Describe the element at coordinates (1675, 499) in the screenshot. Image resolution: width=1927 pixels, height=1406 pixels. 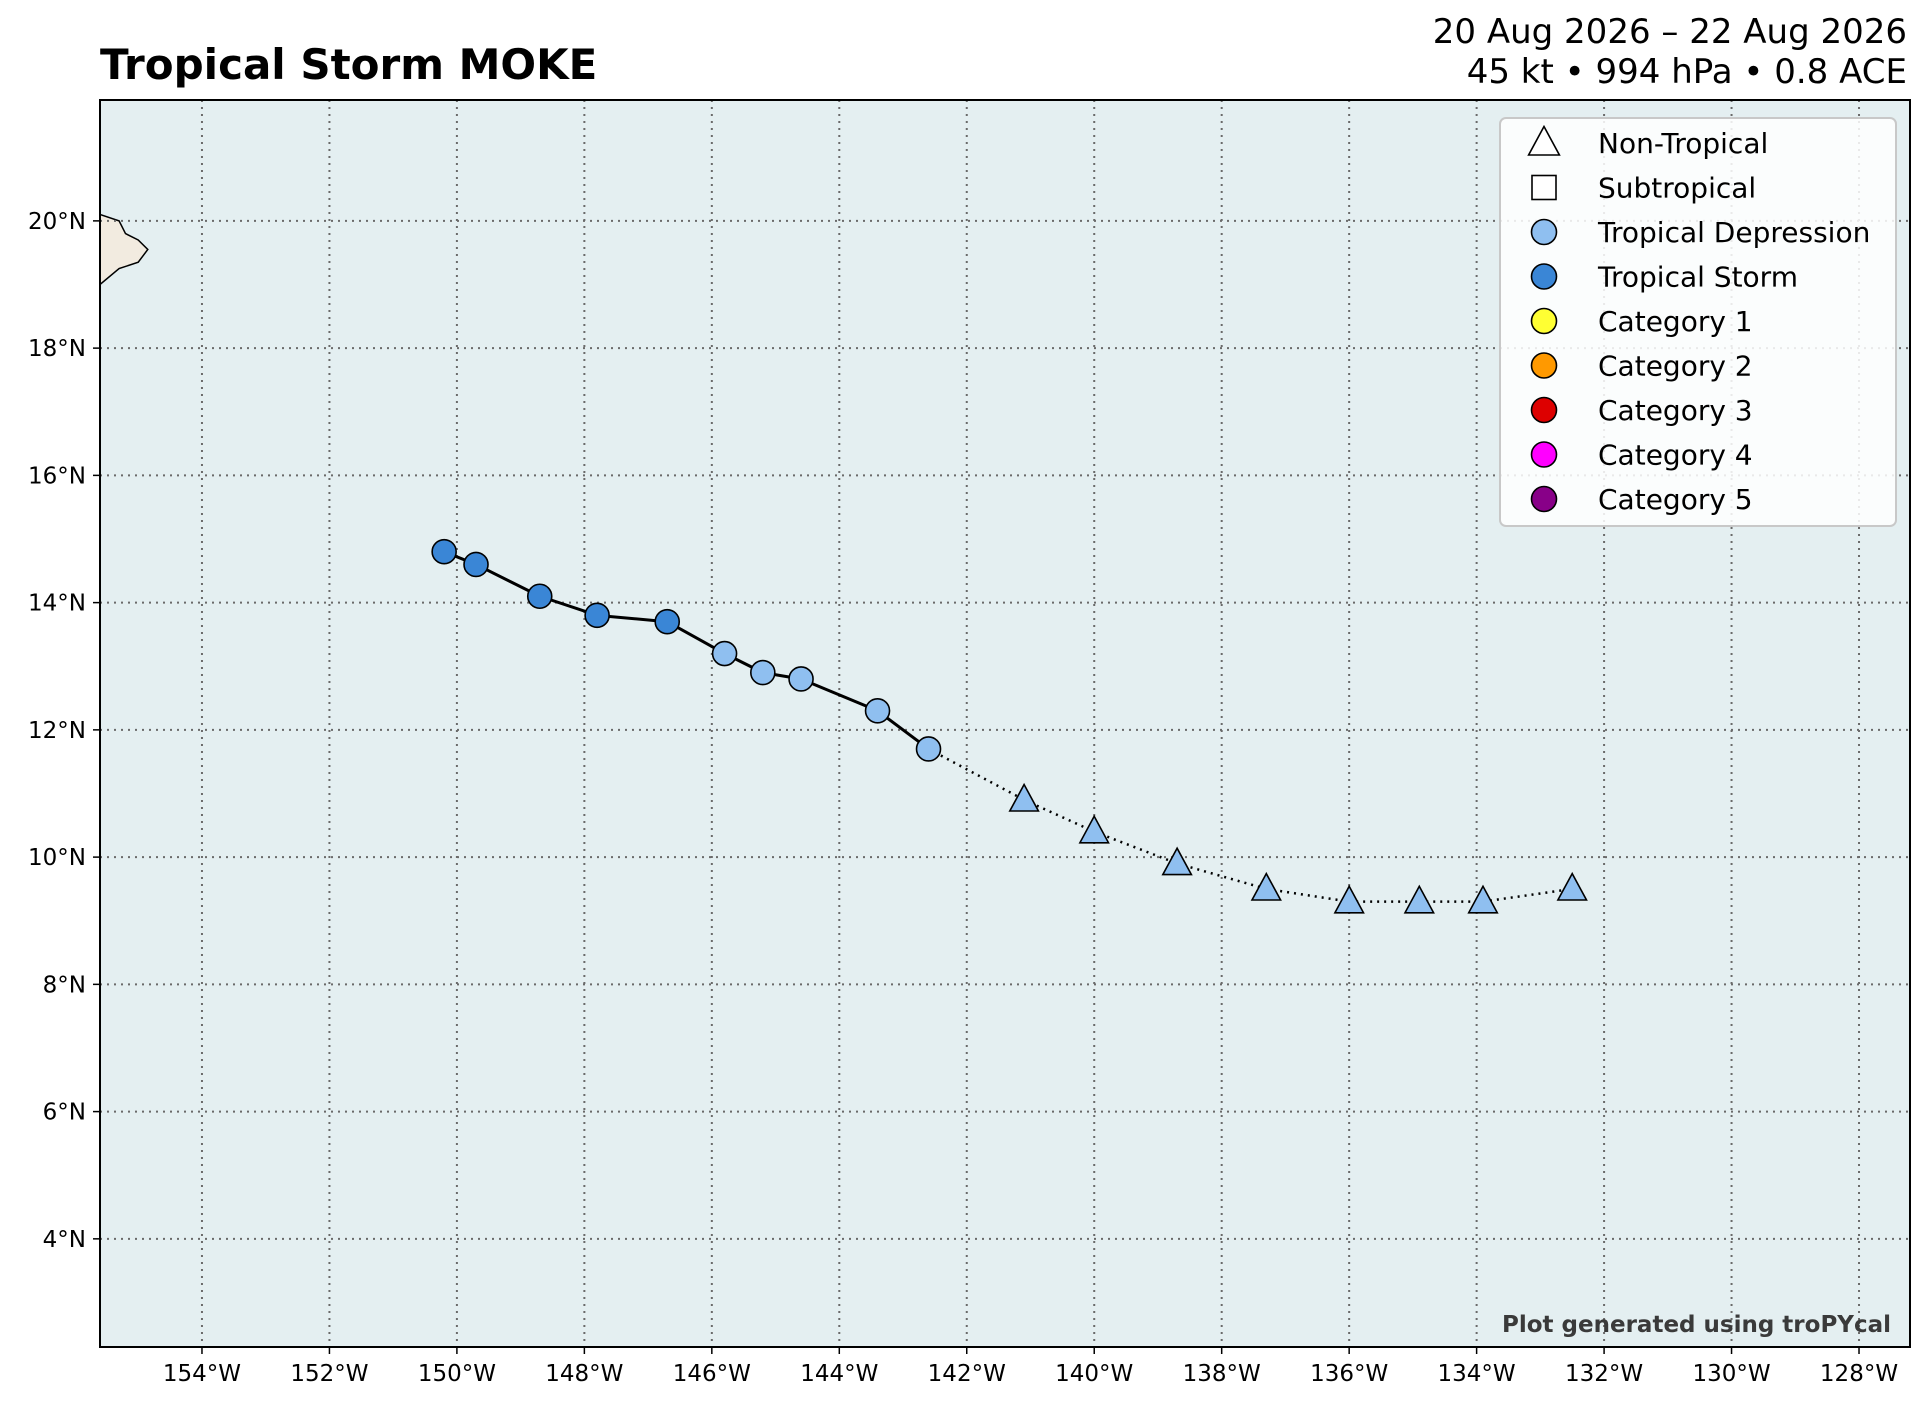
I see `legend-label: Category 5` at that location.